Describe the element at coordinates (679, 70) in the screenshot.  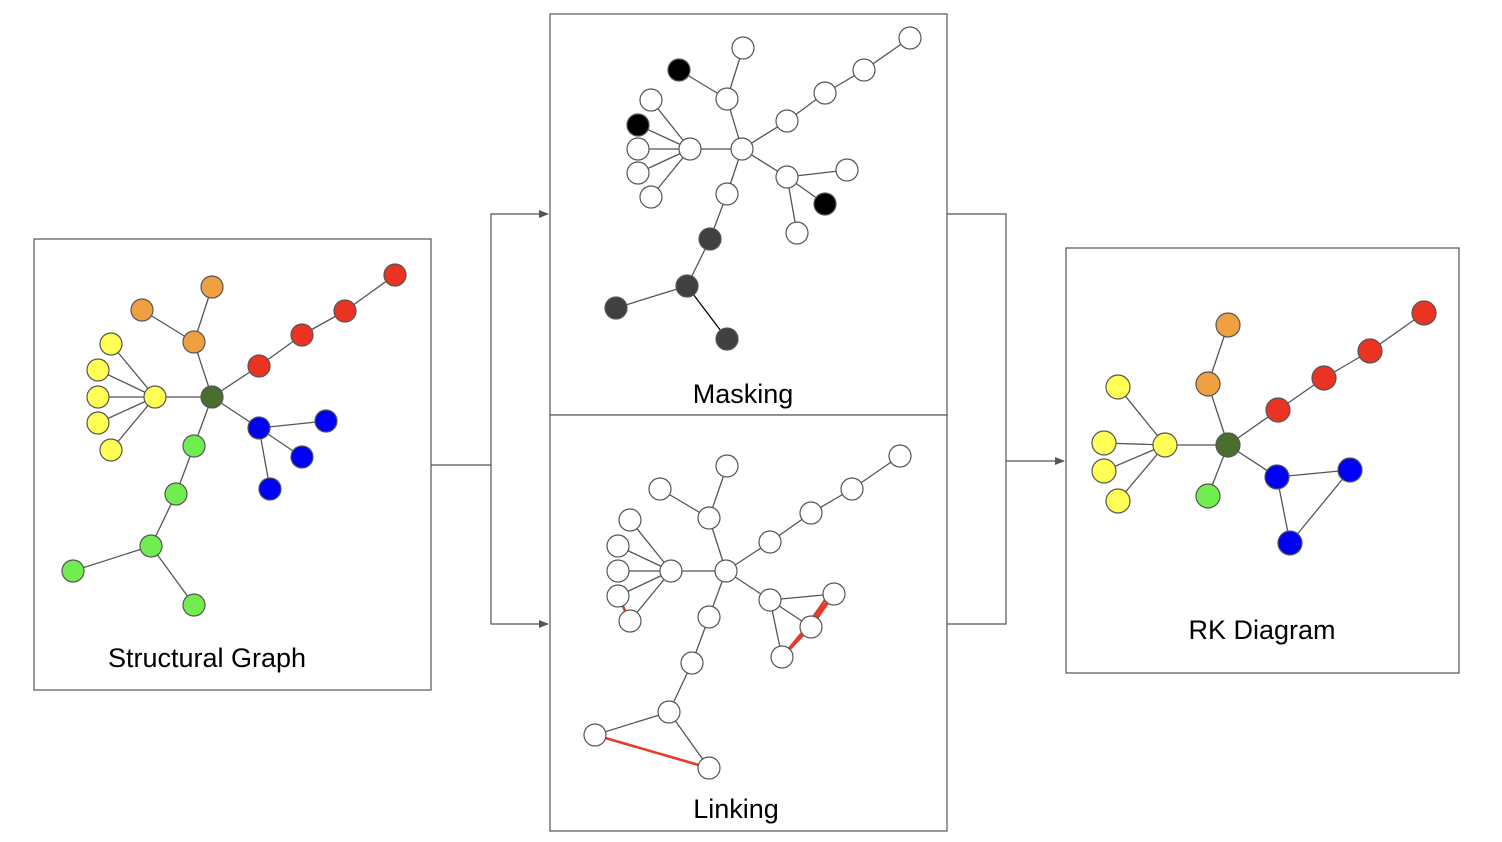
I see `masking-node-o1` at that location.